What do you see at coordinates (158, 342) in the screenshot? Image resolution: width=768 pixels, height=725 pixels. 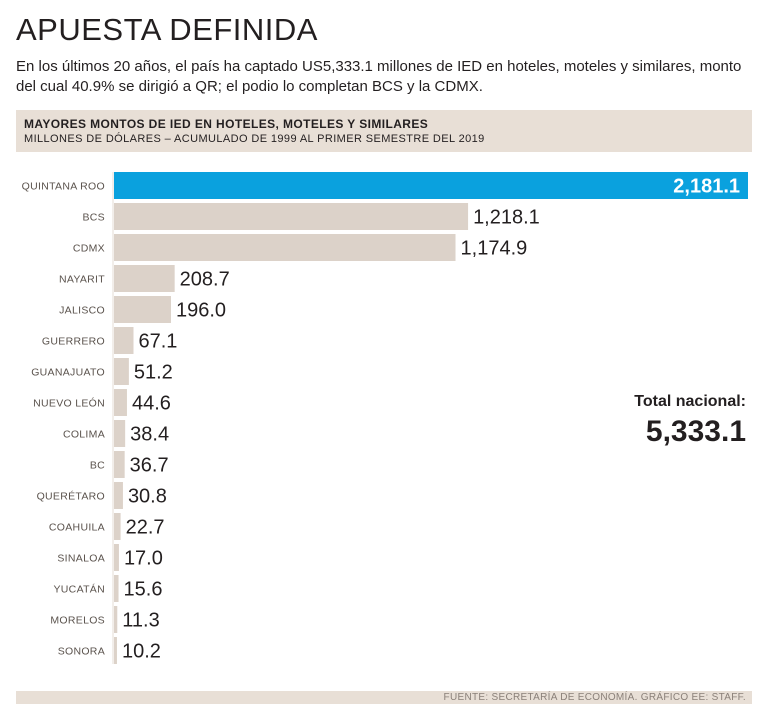 I see `value-label: 67.1` at bounding box center [158, 342].